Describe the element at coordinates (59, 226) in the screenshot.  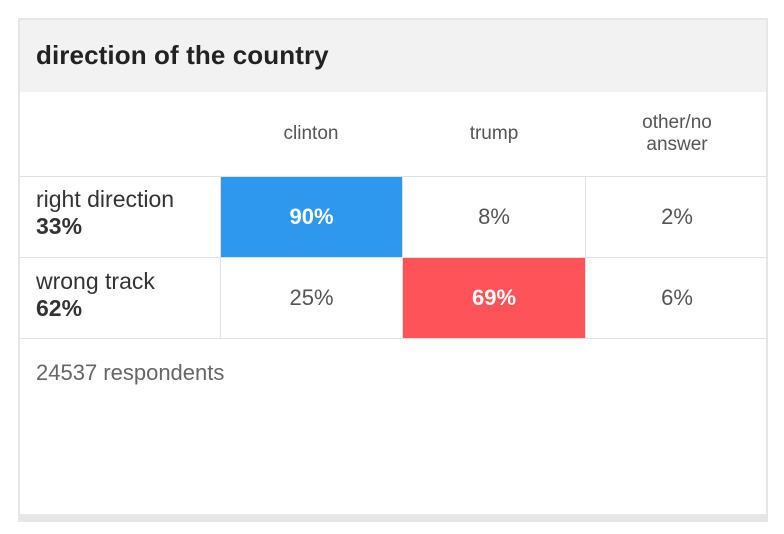
I see `row-share: 33%` at that location.